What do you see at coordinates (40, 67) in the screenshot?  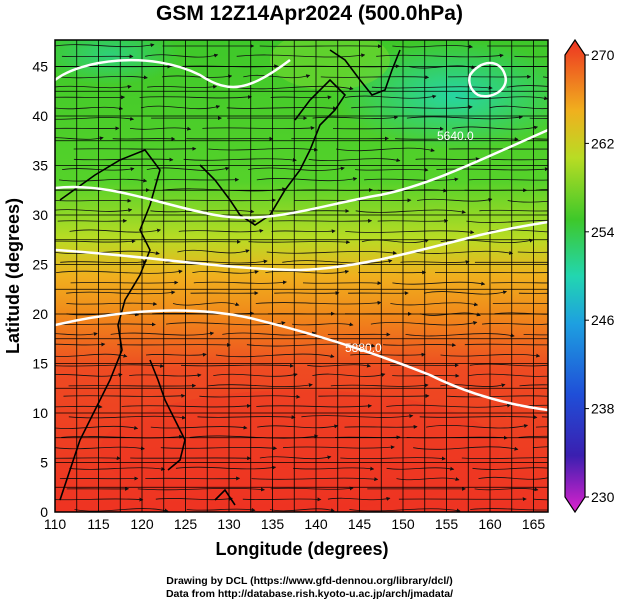 I see `y-tick-label: 45` at bounding box center [40, 67].